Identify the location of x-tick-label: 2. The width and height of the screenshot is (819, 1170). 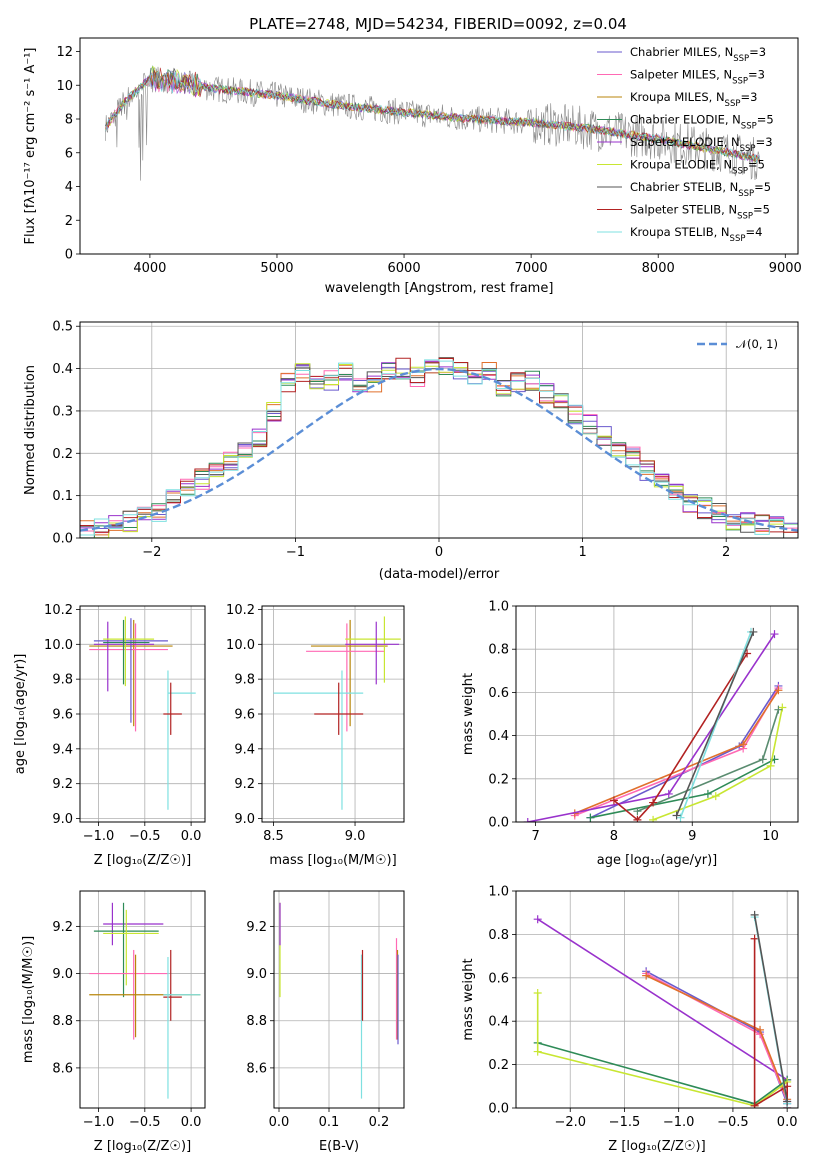
(726, 552).